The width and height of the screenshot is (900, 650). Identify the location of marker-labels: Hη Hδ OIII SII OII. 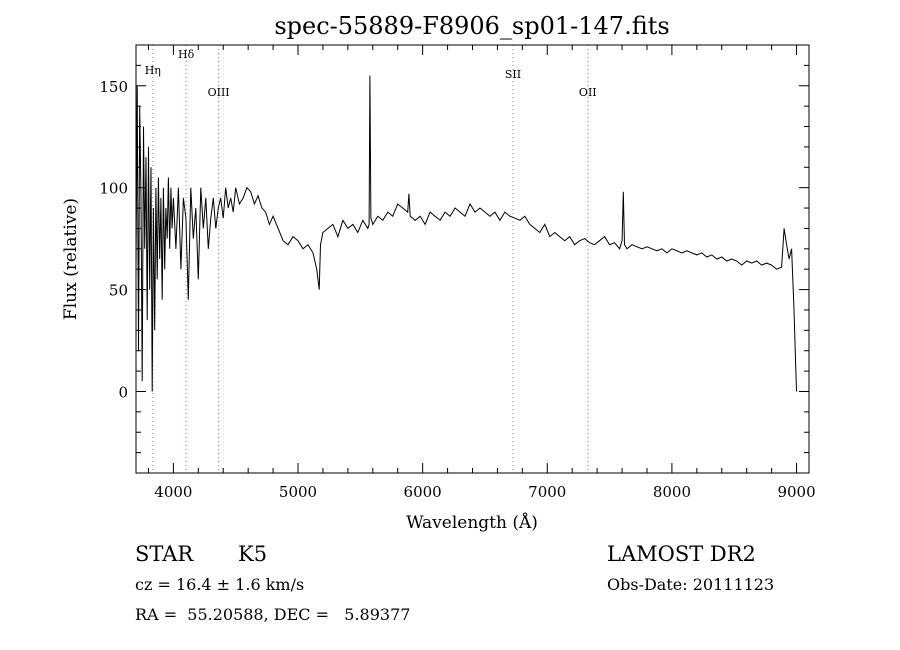
(371, 73).